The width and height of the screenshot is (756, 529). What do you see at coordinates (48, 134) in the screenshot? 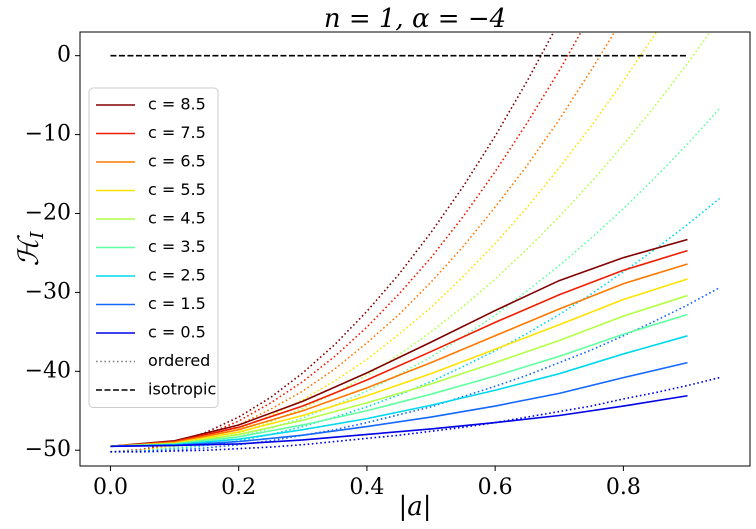
I see `y-tick-label: −10` at bounding box center [48, 134].